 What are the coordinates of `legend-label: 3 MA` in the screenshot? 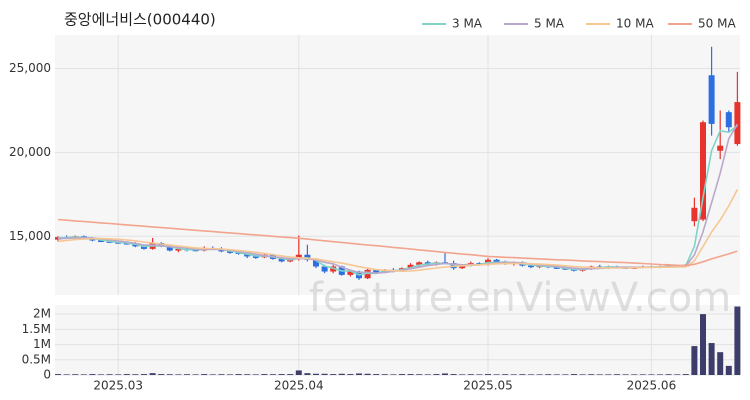 It's located at (467, 24).